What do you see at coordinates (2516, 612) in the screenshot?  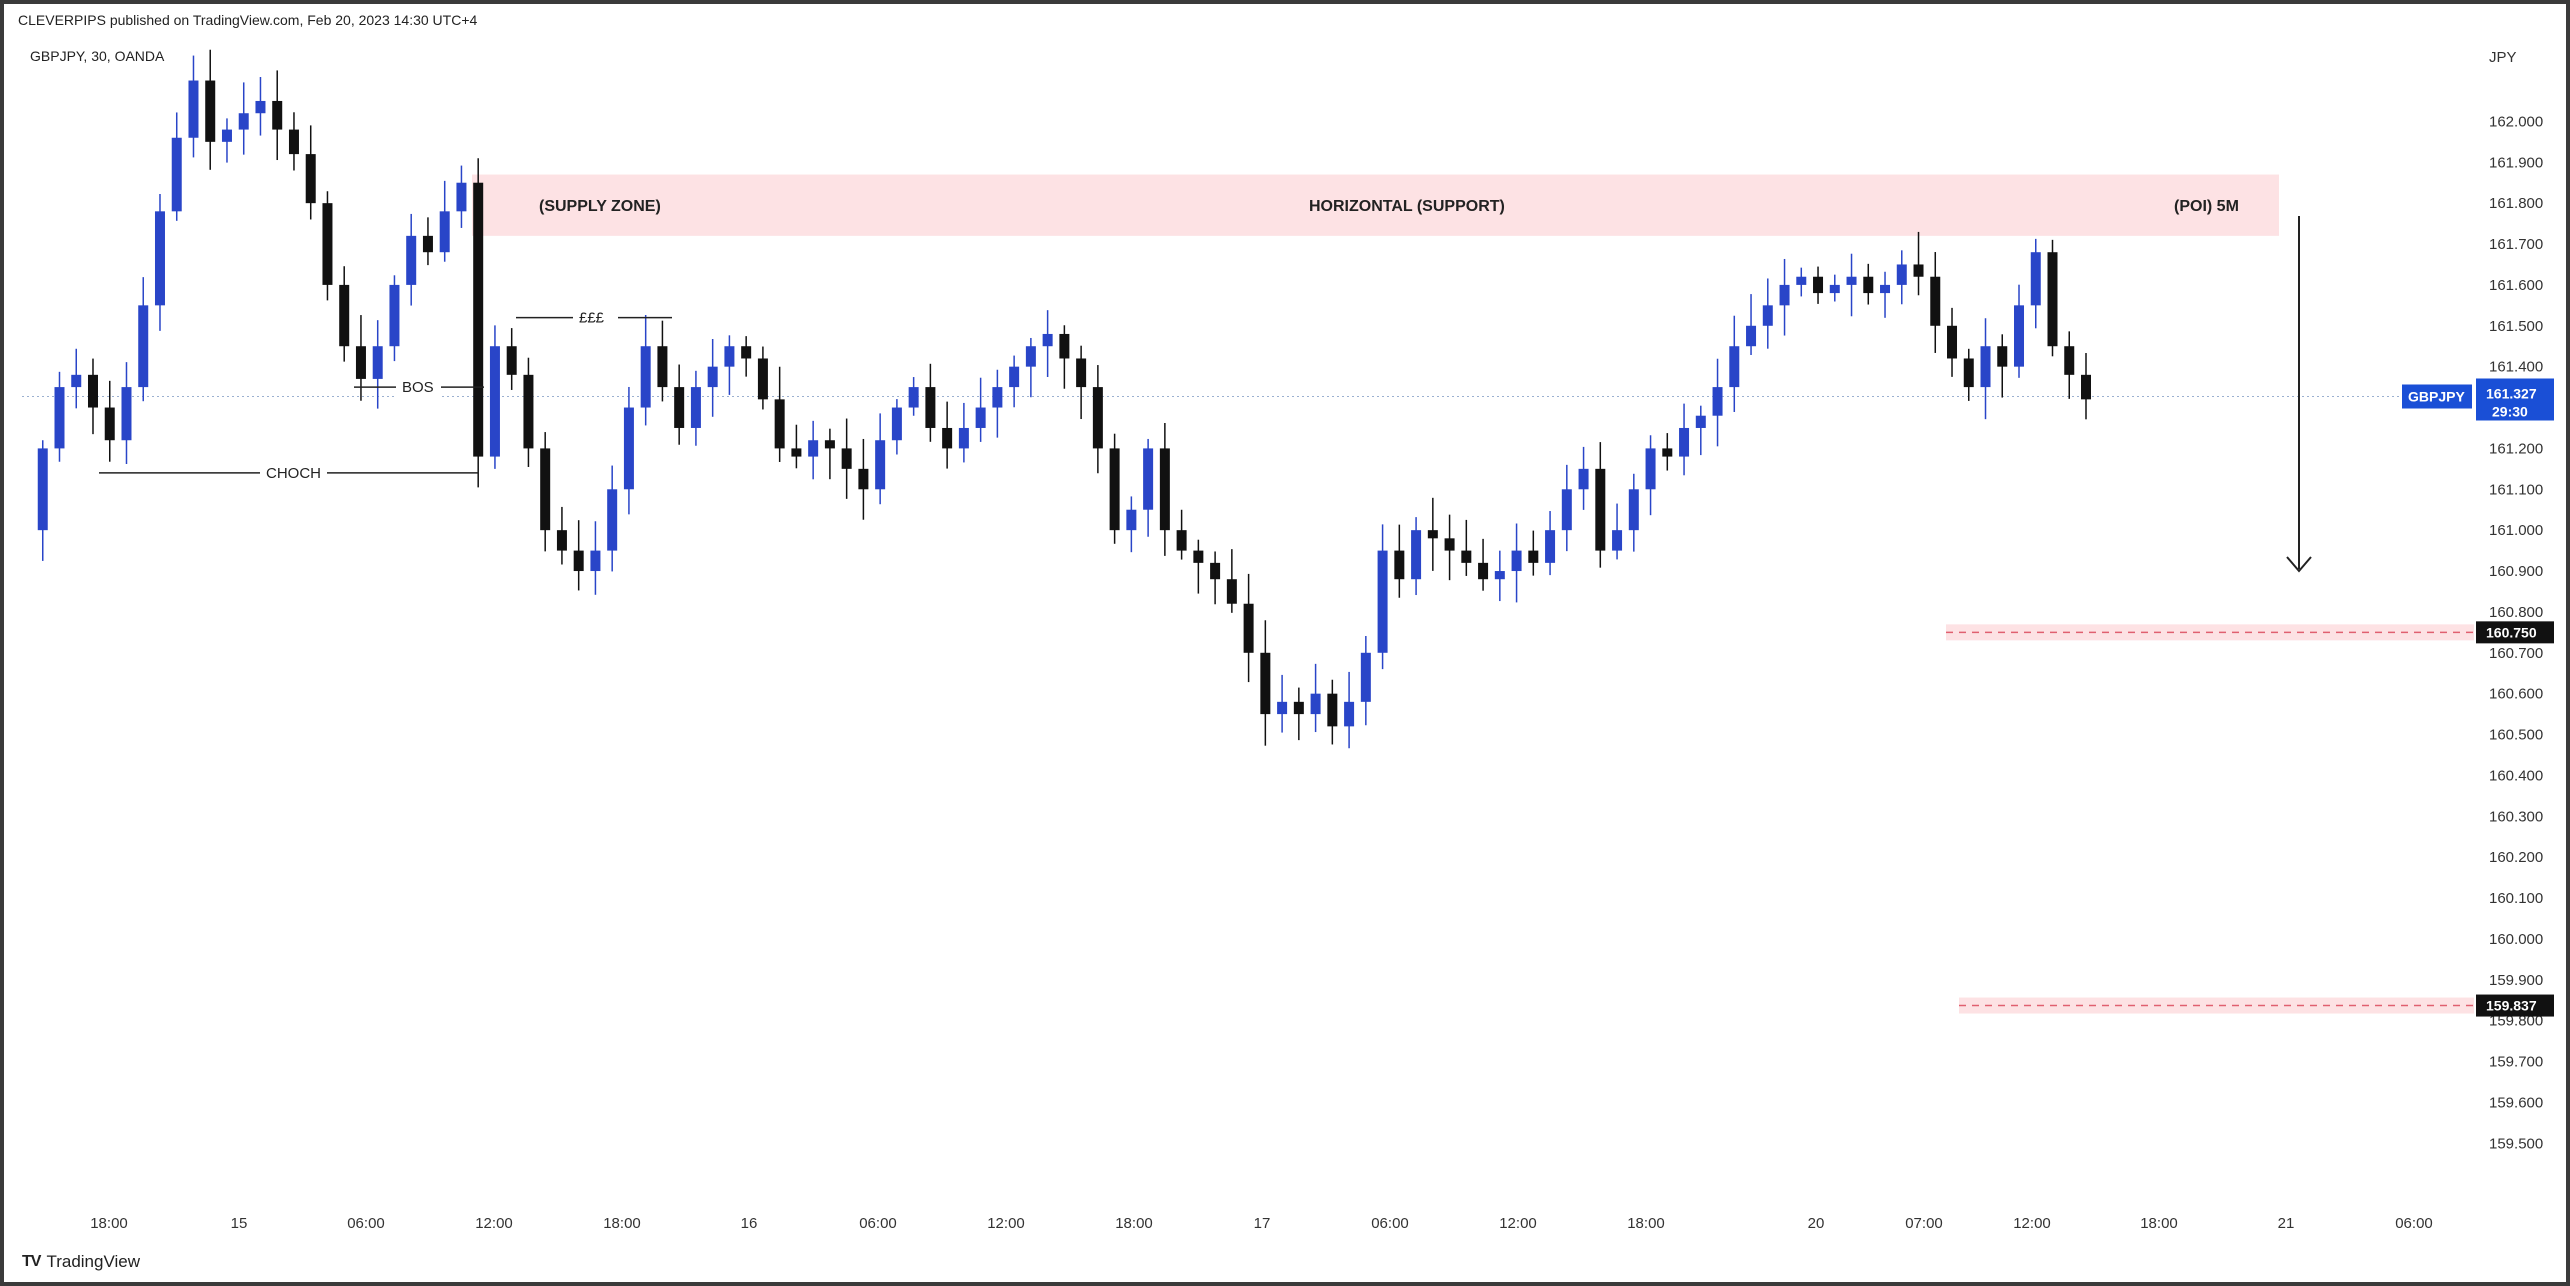 I see `y-tick-label: 160.800` at bounding box center [2516, 612].